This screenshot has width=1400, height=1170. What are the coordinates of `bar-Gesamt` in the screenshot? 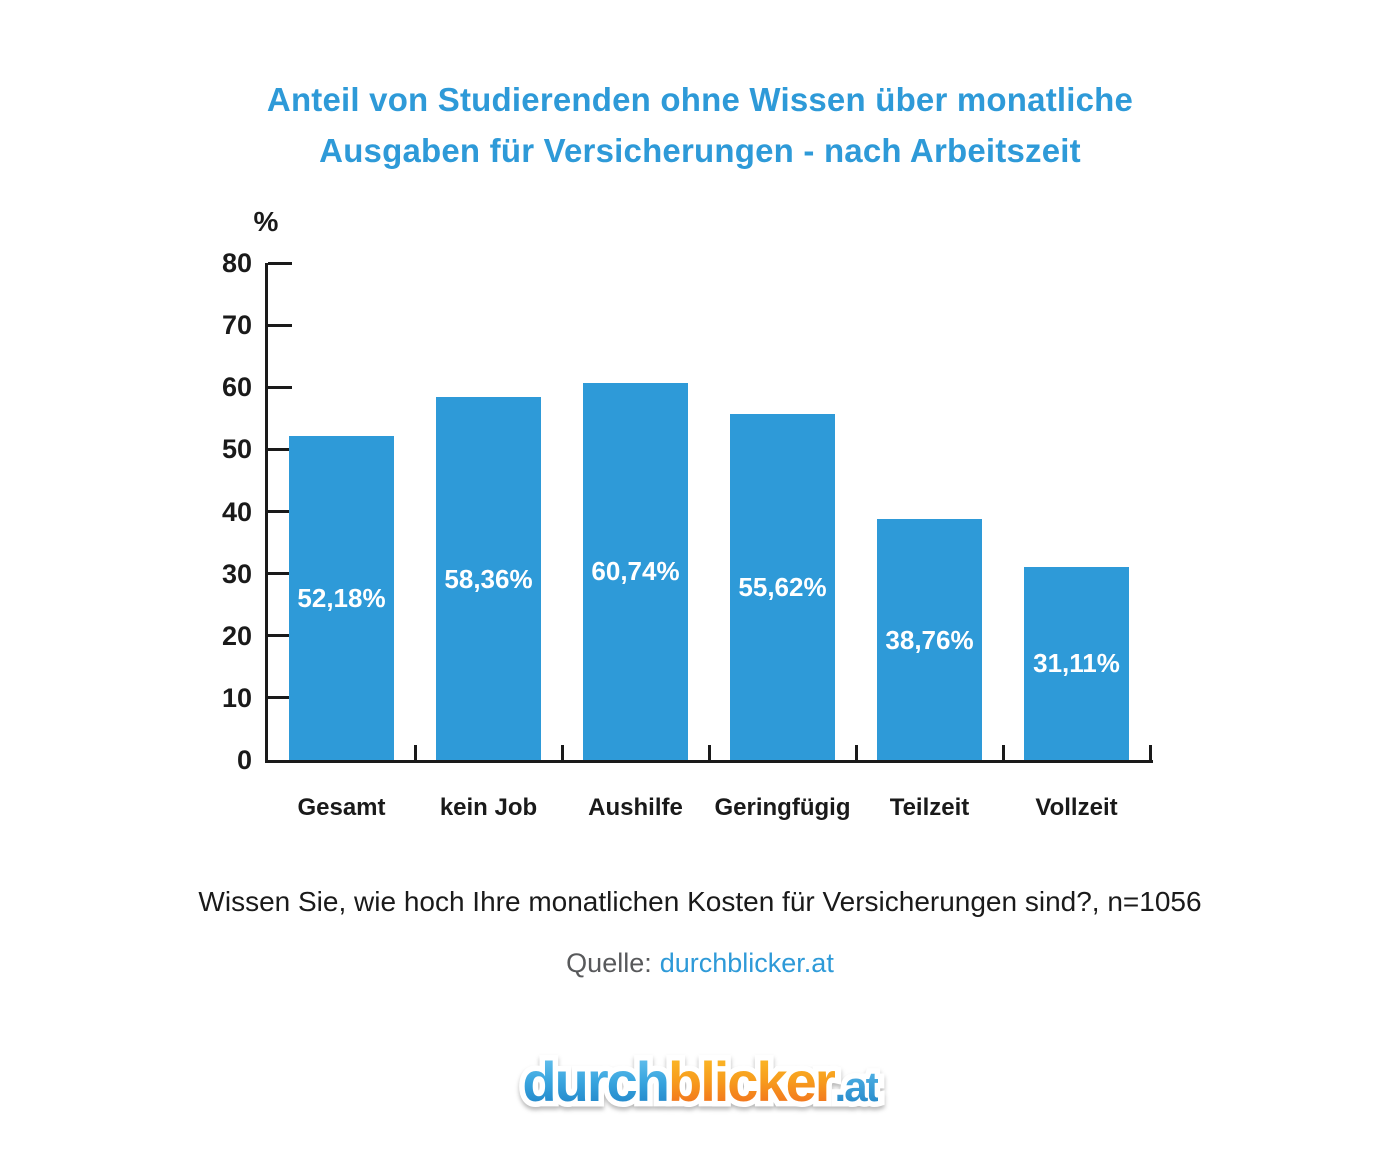 It's located at (341, 597).